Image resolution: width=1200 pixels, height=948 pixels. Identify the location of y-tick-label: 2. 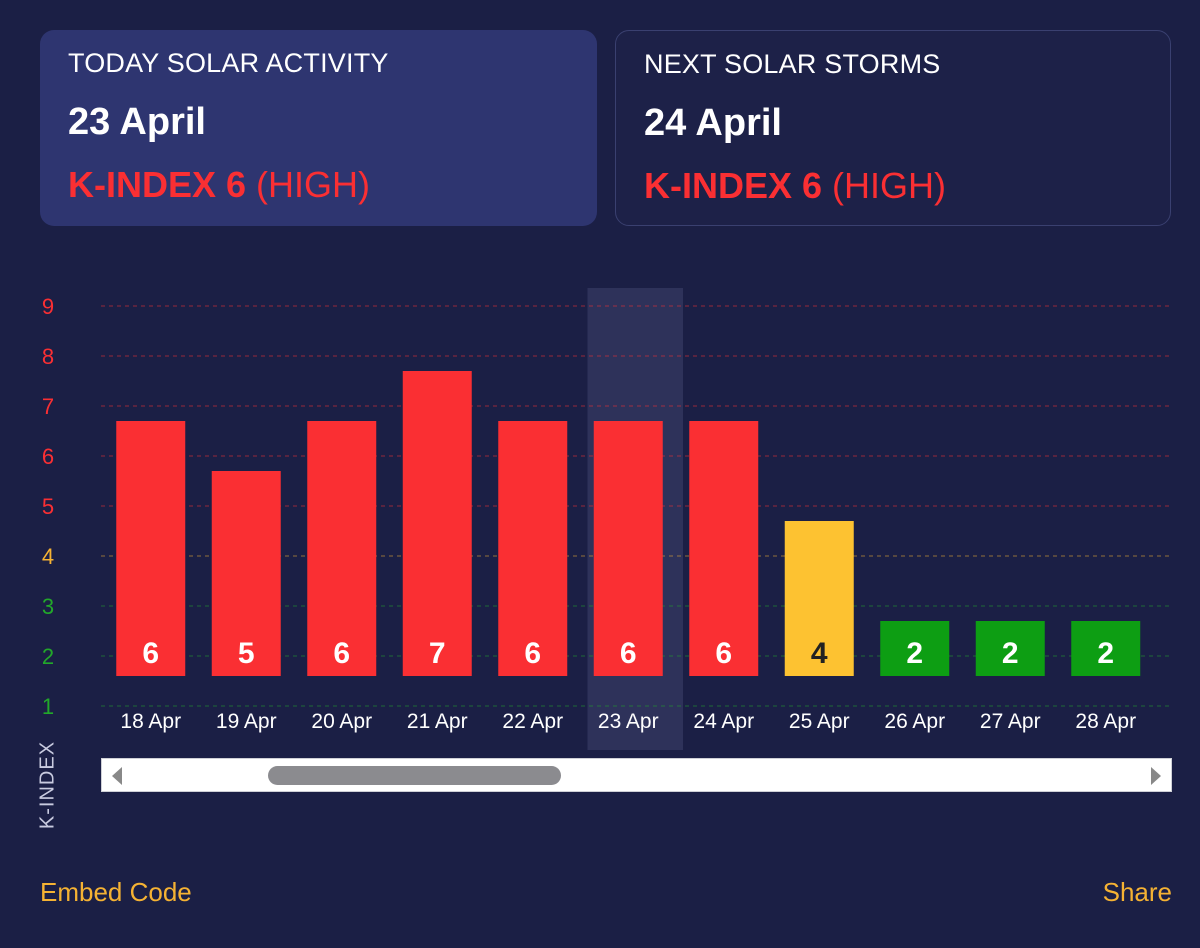
(48, 656).